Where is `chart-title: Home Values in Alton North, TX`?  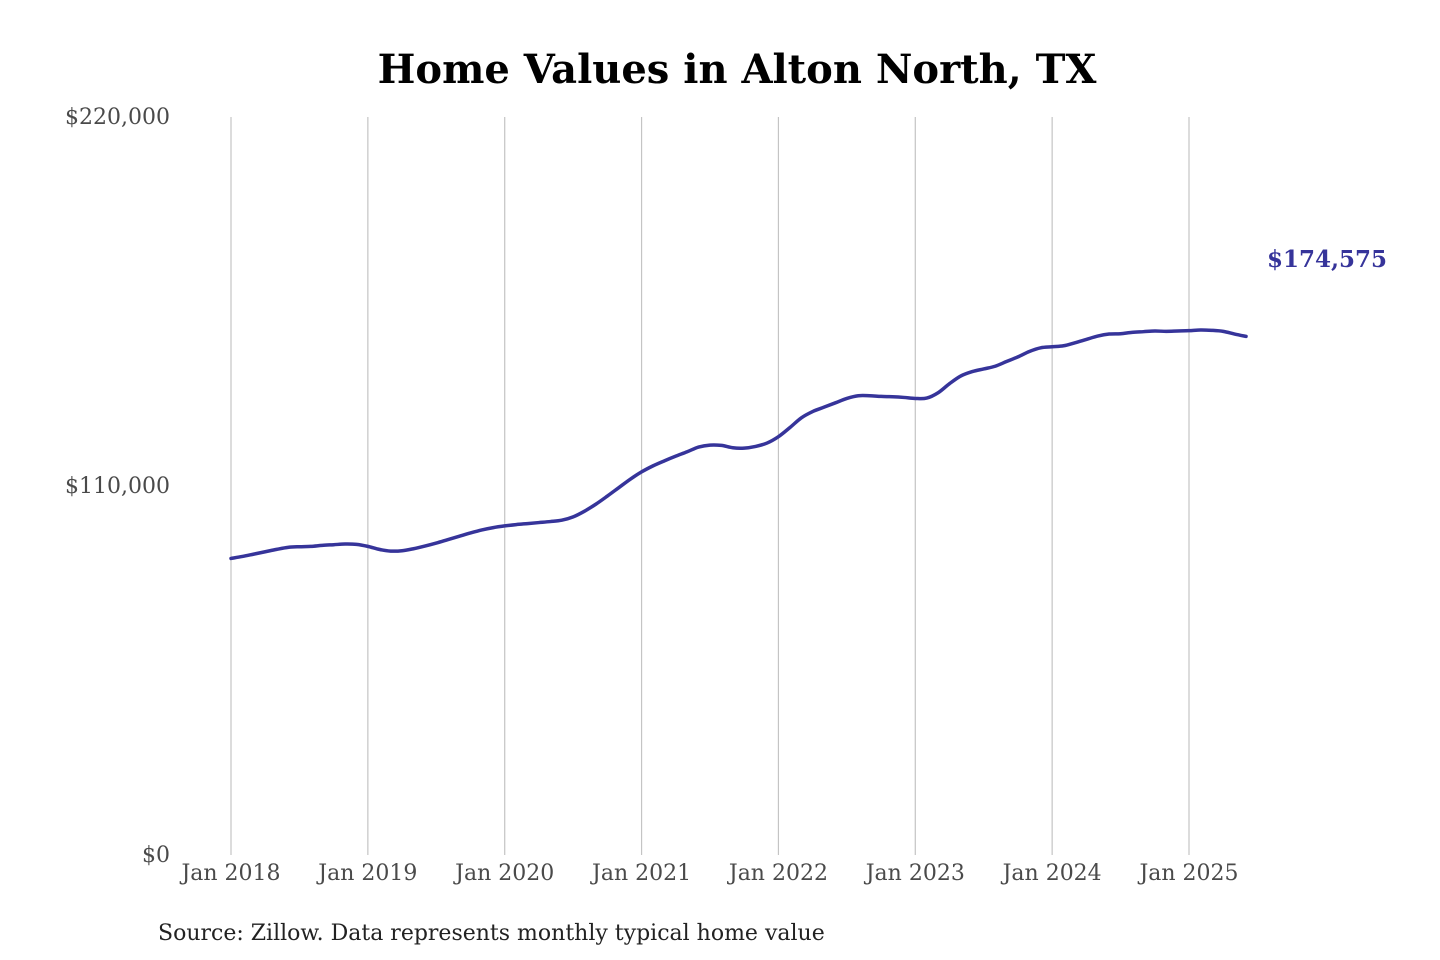
chart-title: Home Values in Alton North, TX is located at coordinates (737, 69).